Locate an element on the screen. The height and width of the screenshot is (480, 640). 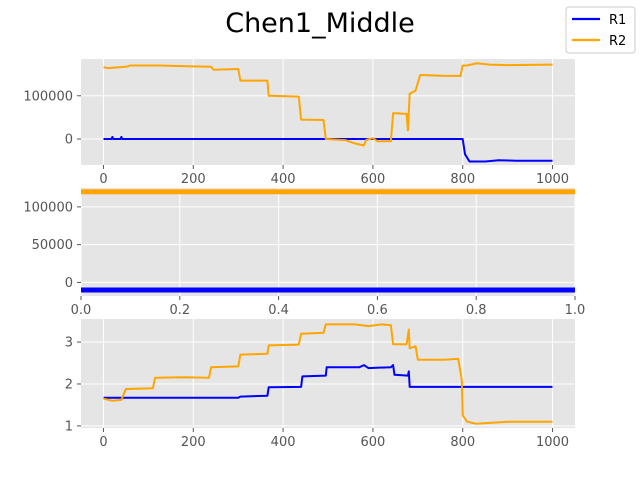
x-tick-label: 1.0 is located at coordinates (575, 310).